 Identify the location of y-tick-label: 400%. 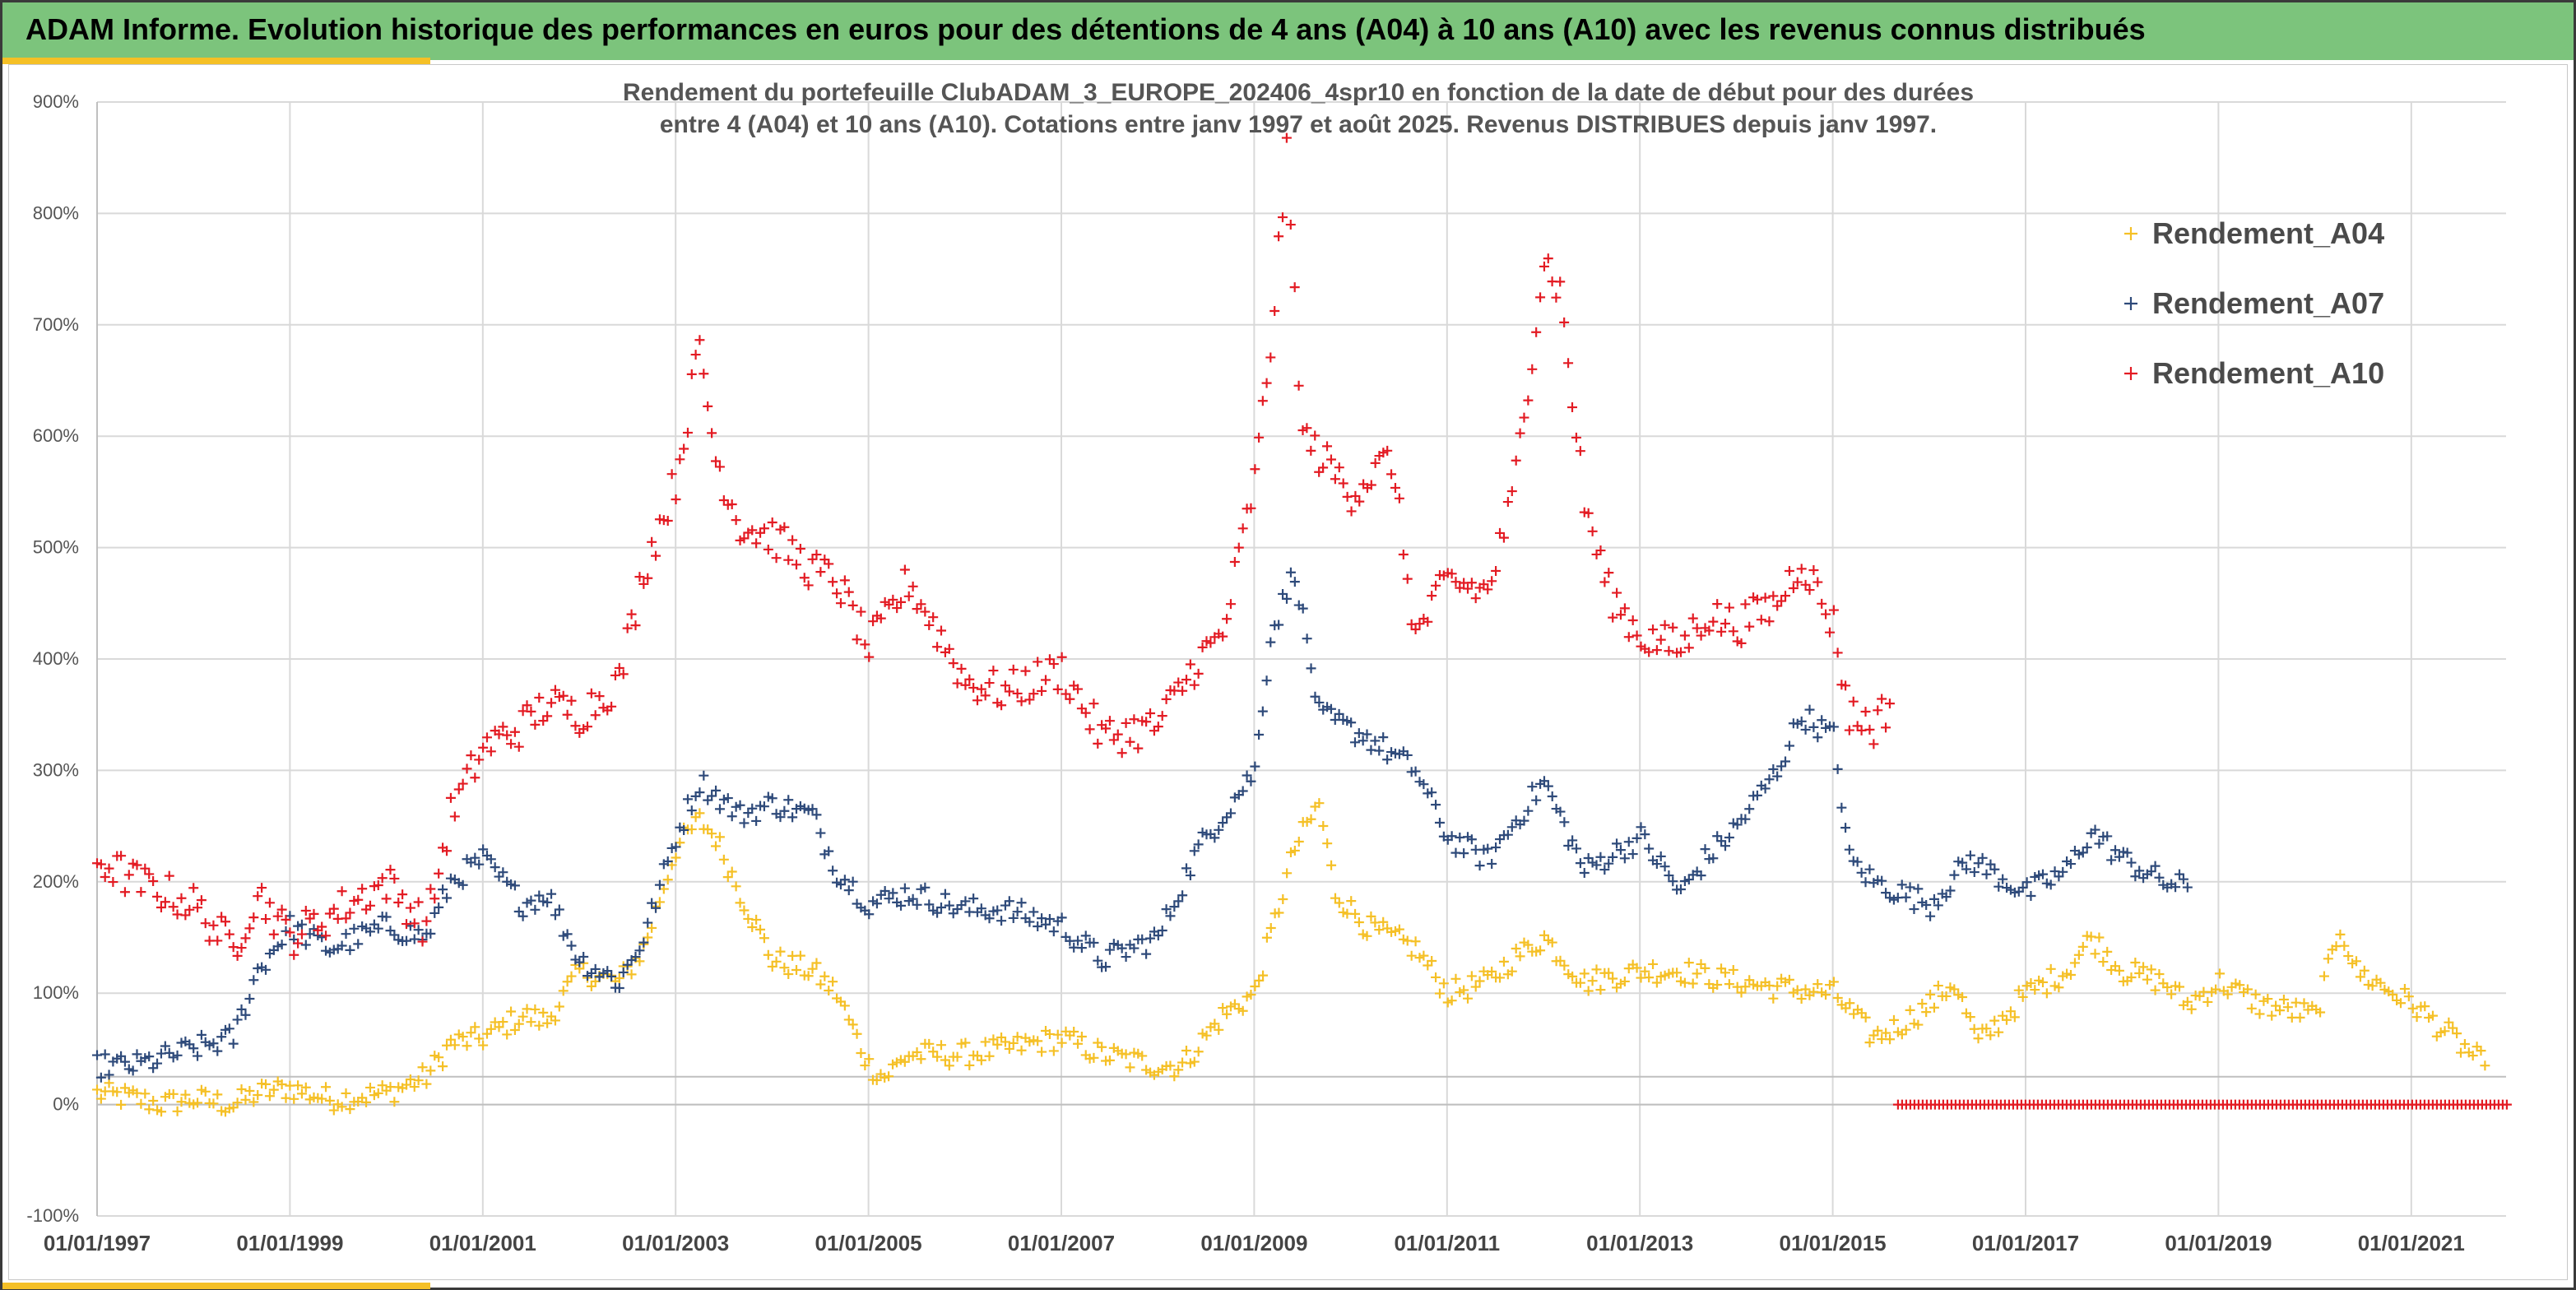
(56, 658).